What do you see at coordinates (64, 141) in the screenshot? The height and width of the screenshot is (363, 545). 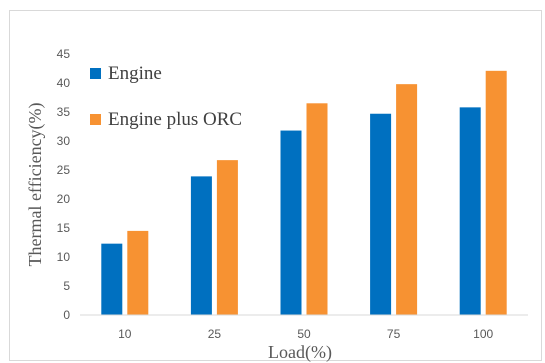 I see `y-tick-label: 30` at bounding box center [64, 141].